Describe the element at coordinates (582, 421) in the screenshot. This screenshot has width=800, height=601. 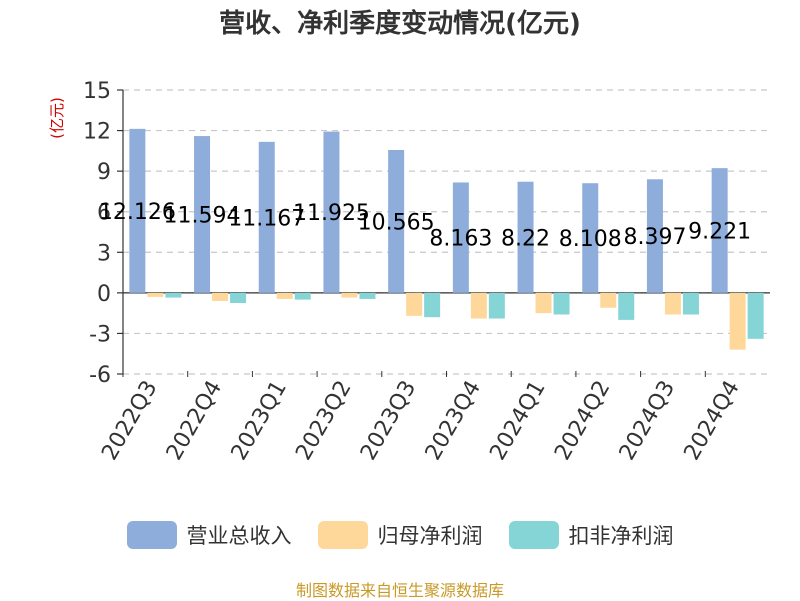
I see `x-tick-label: 2024Q2` at that location.